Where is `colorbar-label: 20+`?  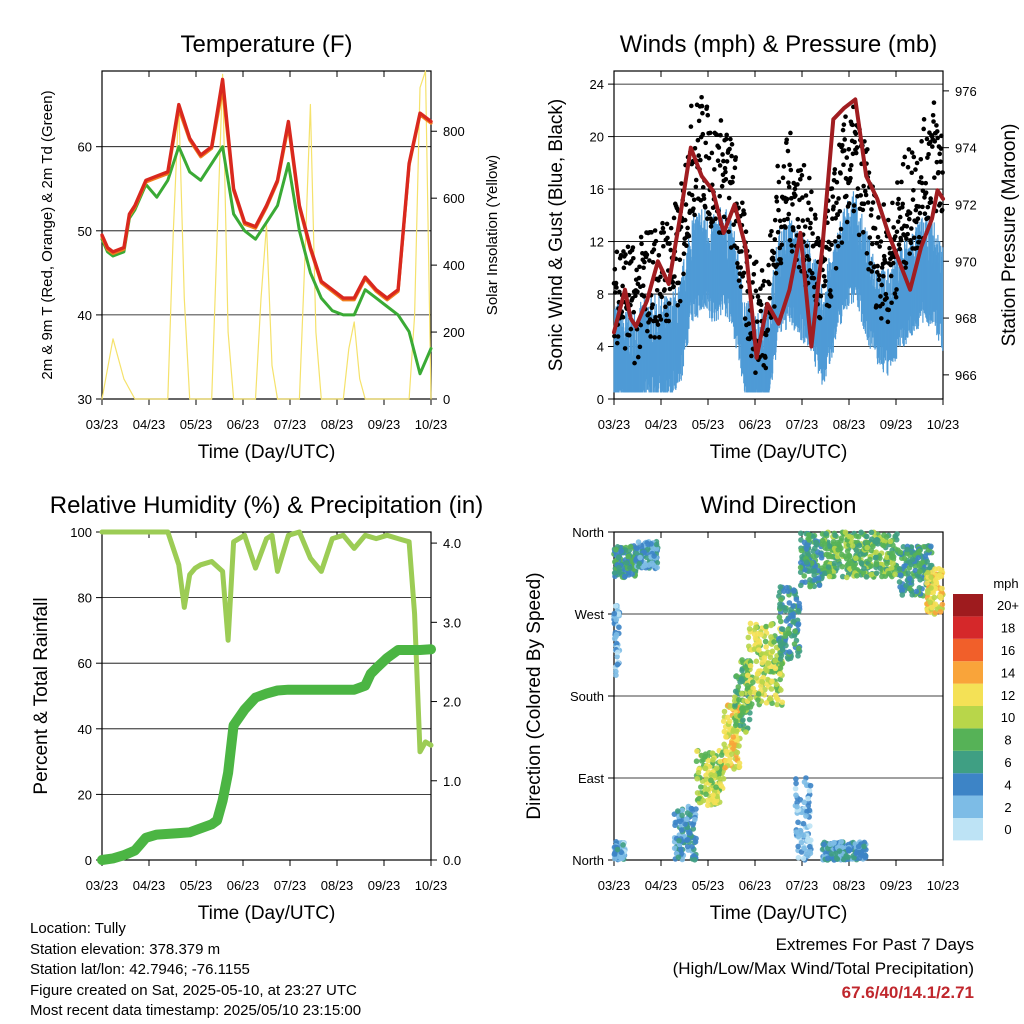 colorbar-label: 20+ is located at coordinates (1008, 605).